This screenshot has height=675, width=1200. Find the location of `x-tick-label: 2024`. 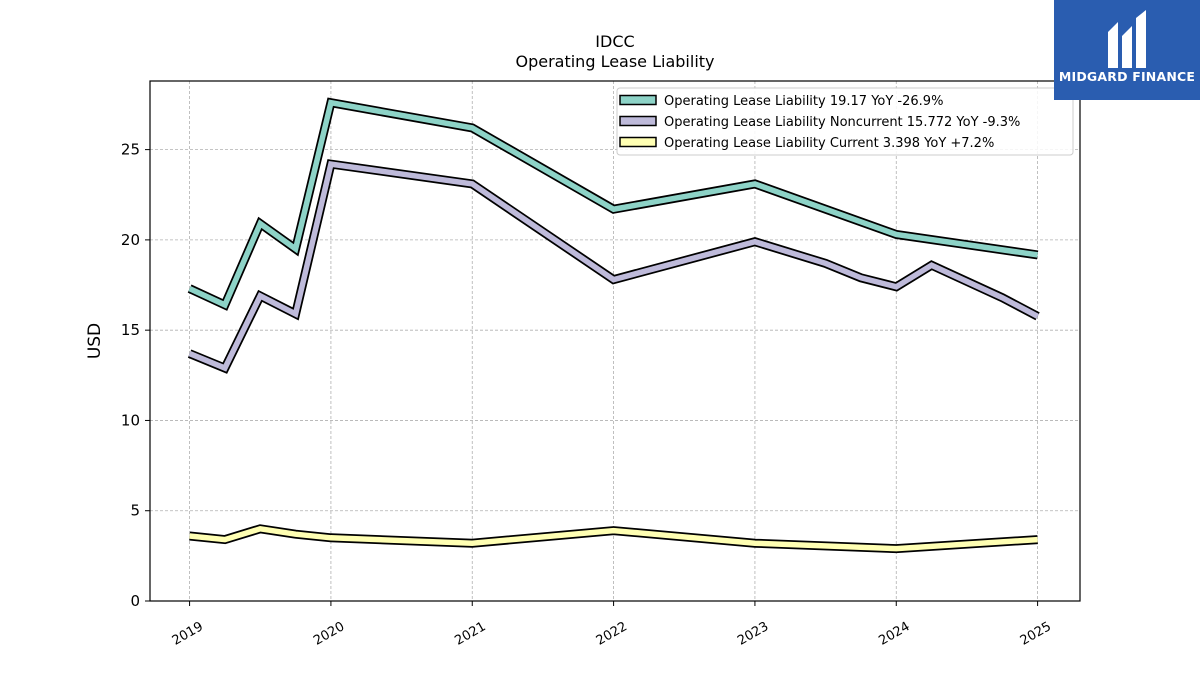

x-tick-label: 2024 is located at coordinates (894, 634).